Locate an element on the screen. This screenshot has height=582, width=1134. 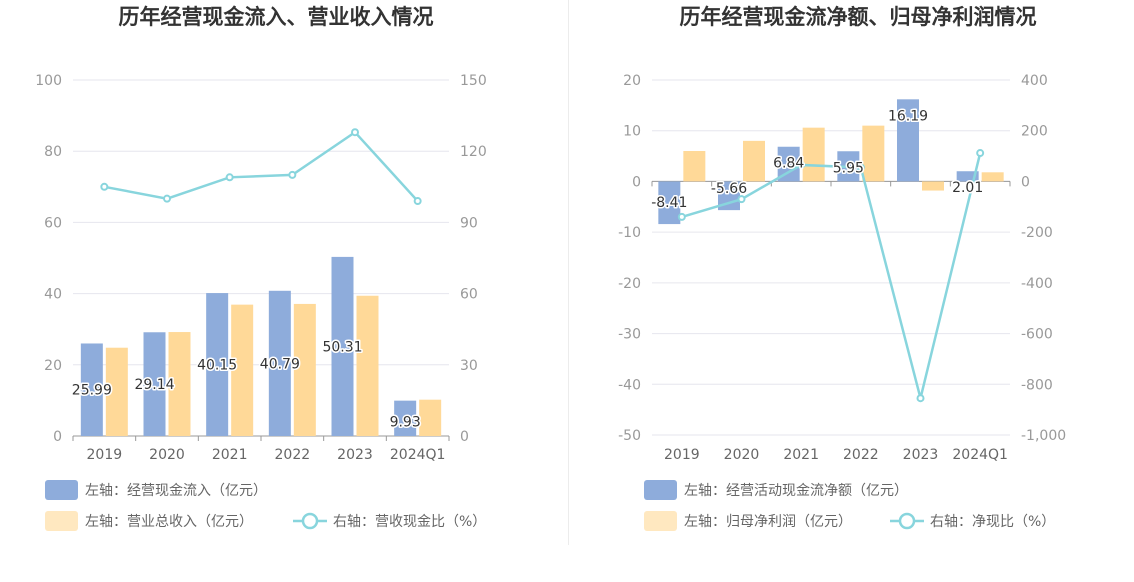
legend-label: 左轴：经营活动现金流净额（亿元） is located at coordinates (796, 491).